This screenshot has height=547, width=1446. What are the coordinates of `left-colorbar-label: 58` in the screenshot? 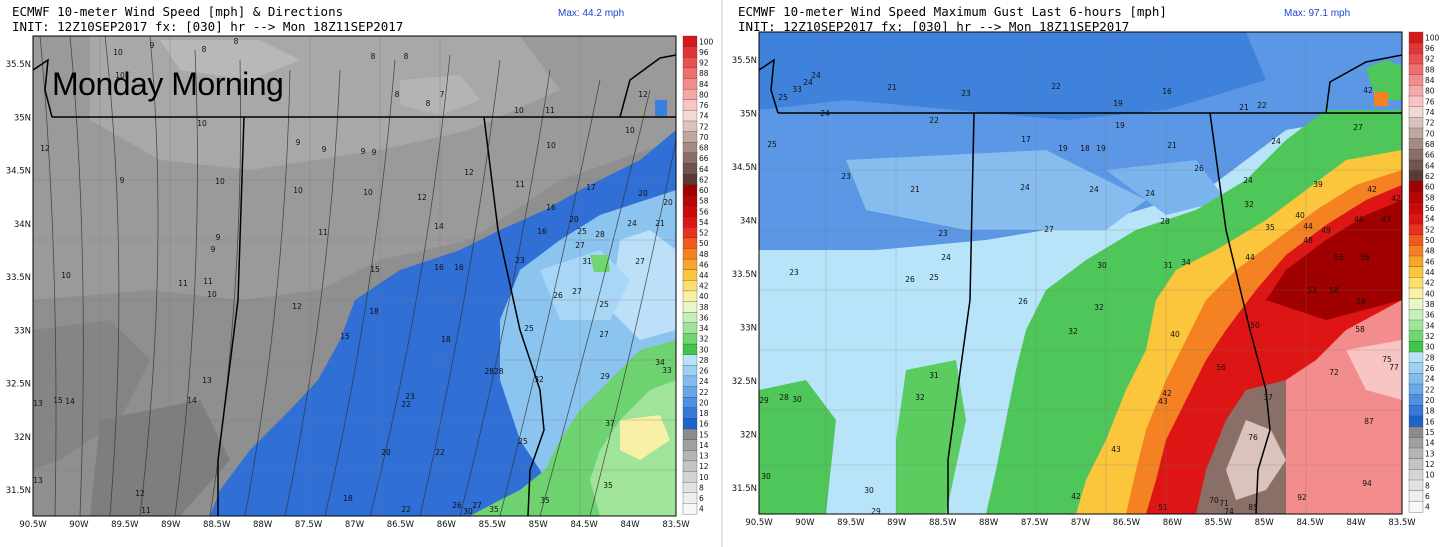 It's located at (704, 201).